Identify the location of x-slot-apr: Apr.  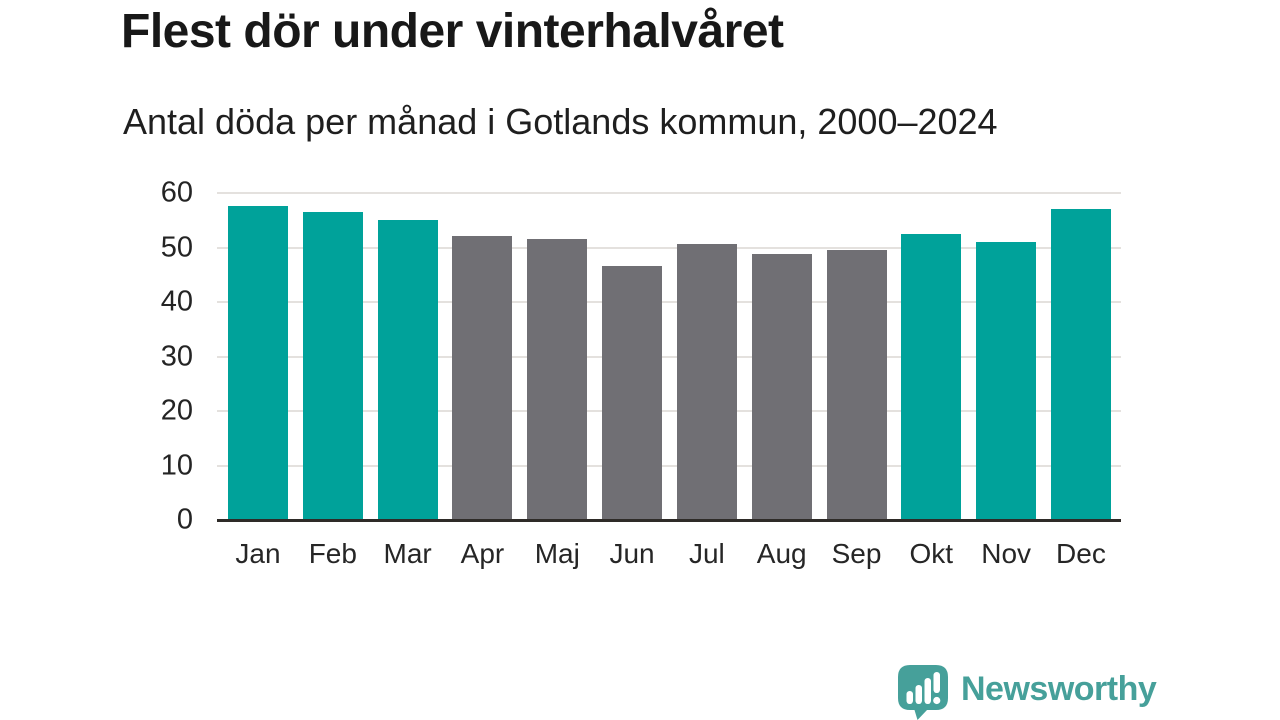
(482, 554).